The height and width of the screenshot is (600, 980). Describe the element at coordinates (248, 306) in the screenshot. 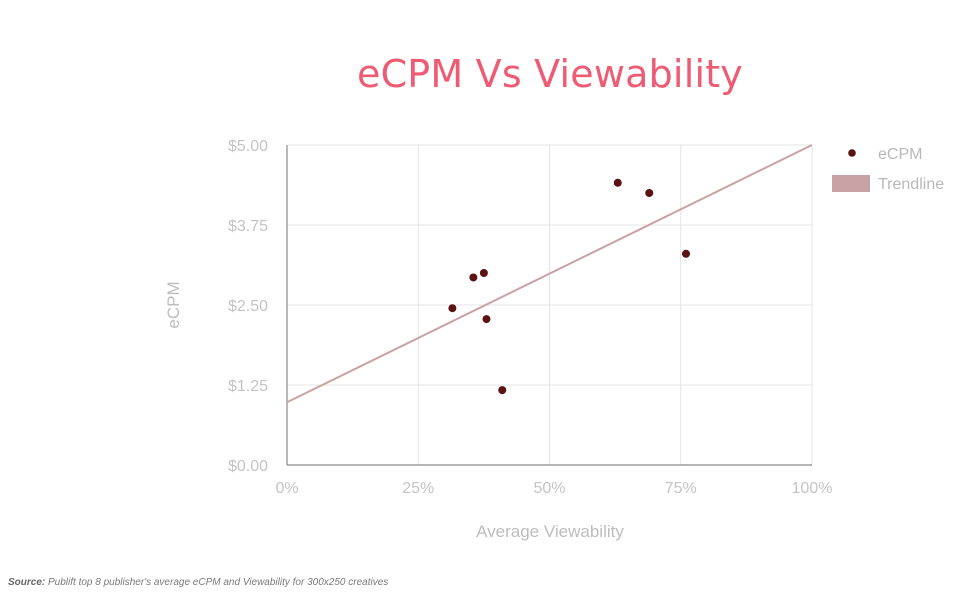

I see `y-tick-label: $2.50` at that location.